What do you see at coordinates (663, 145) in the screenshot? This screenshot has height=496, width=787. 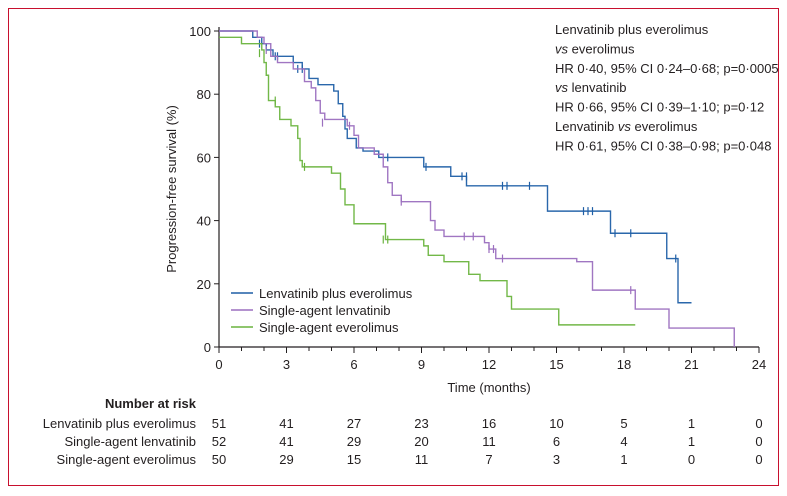 I see `annotation-line: HR 0·61, 95% CI 0·38–0·98; p=0·048` at bounding box center [663, 145].